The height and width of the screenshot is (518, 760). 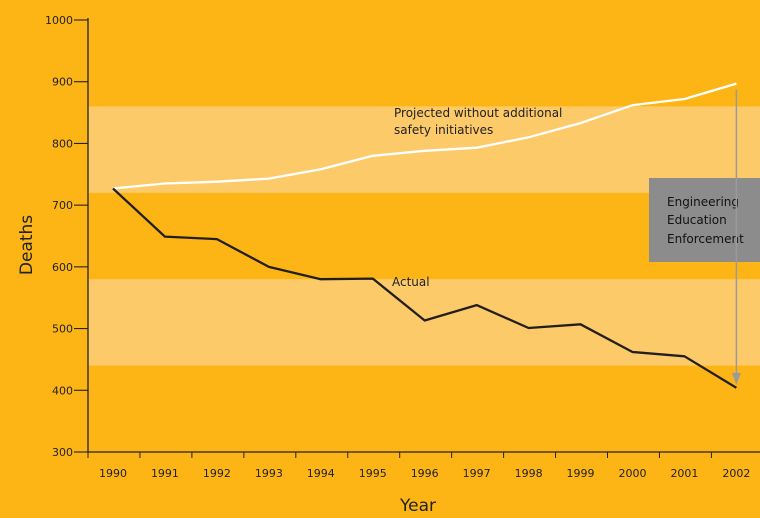 What do you see at coordinates (705, 239) in the screenshot?
I see `box-line-enforcement: Enforcement` at bounding box center [705, 239].